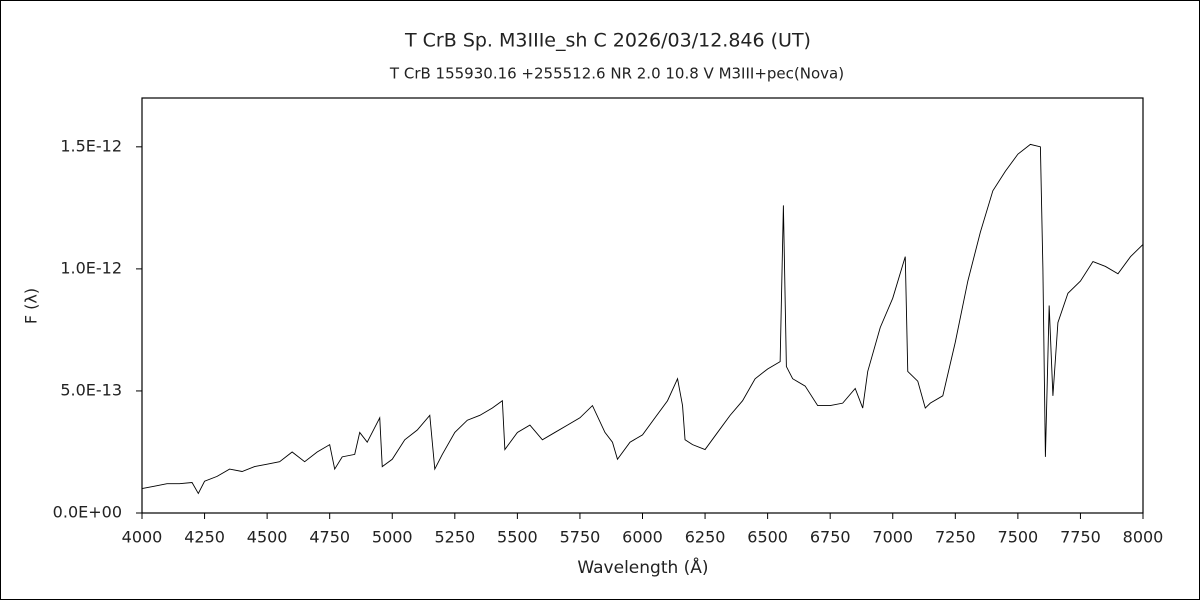 This screenshot has height=600, width=1200. I want to click on x-tick-label: 6500, so click(767, 537).